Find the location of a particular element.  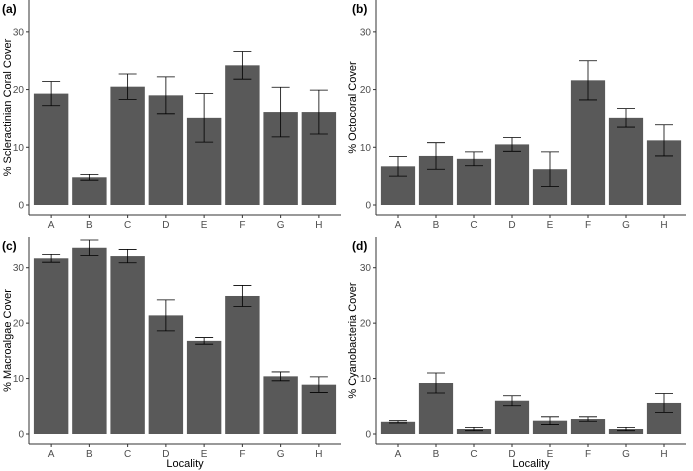

panel-label: (b) is located at coordinates (359, 9).